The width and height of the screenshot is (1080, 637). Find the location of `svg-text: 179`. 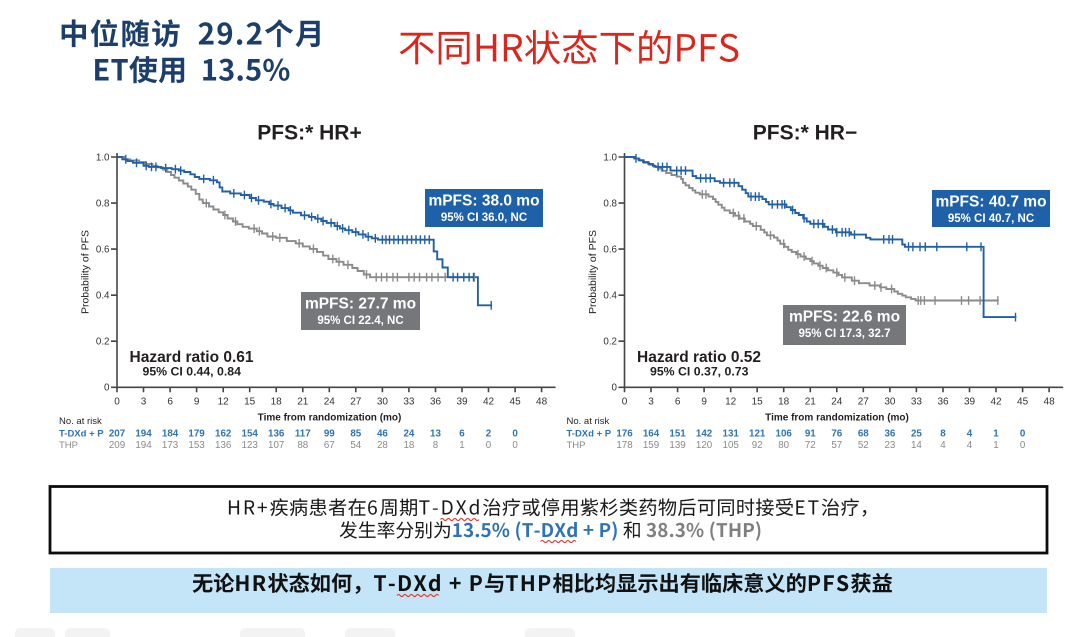

svg-text: 179 is located at coordinates (196, 434).